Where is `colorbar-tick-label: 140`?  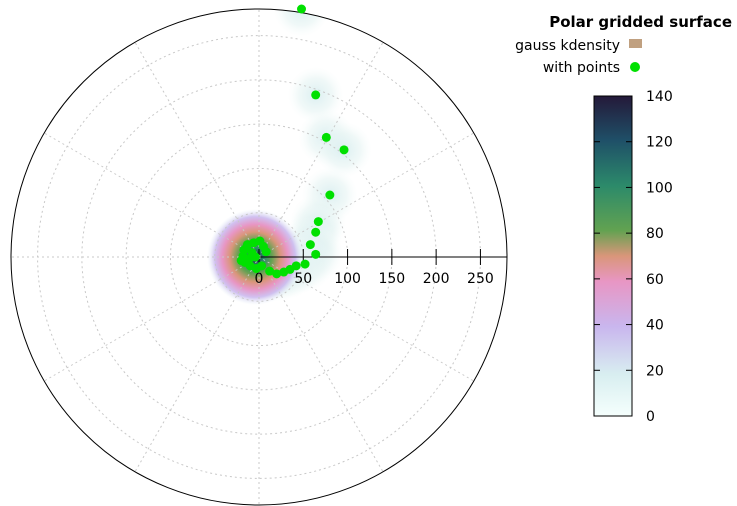 colorbar-tick-label: 140 is located at coordinates (659, 97).